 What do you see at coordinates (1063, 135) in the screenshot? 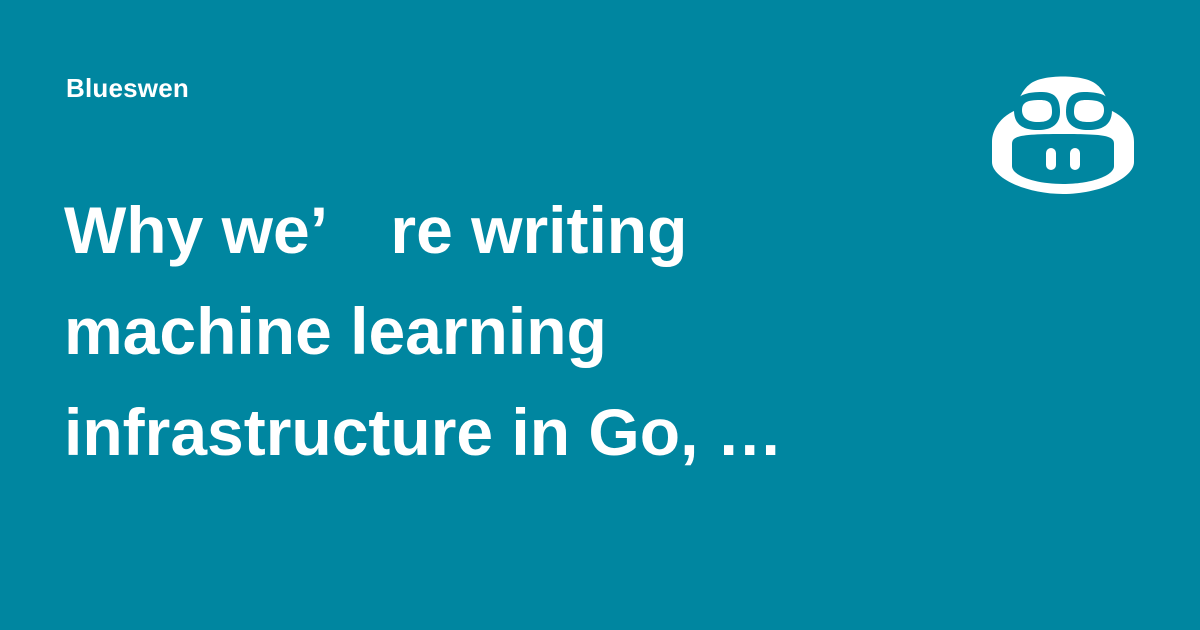
I see `copilot-mascot-icon` at bounding box center [1063, 135].